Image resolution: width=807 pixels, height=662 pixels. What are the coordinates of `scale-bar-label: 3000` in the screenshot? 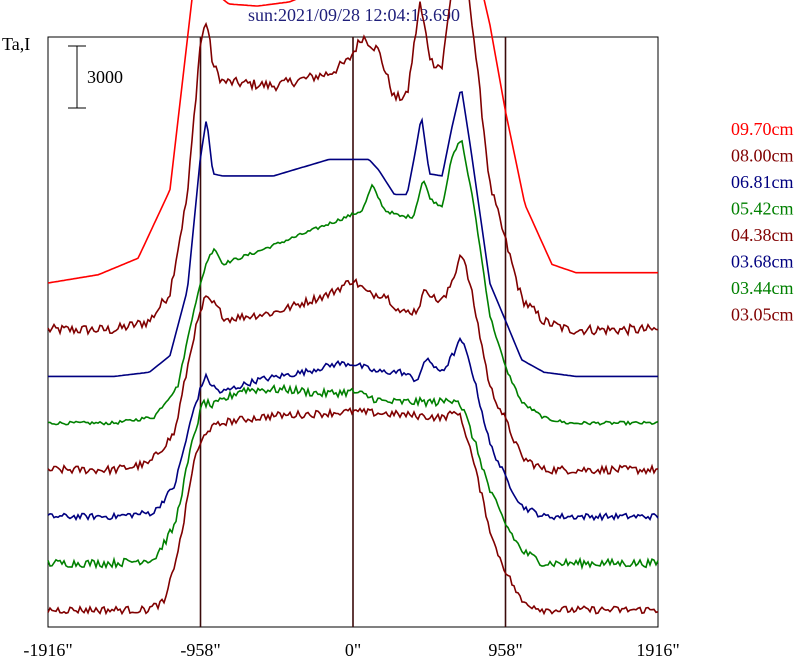 It's located at (105, 77).